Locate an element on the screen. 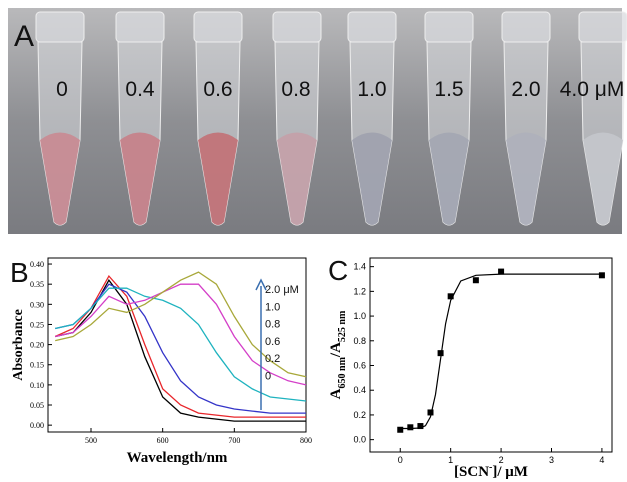  x-axis-label: [SCN-]/ μM is located at coordinates (491, 471).